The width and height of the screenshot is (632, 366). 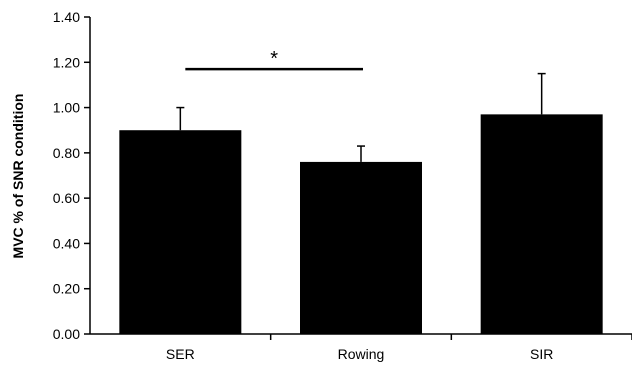 I want to click on x-tick-label: Rowing, so click(x=361, y=354).